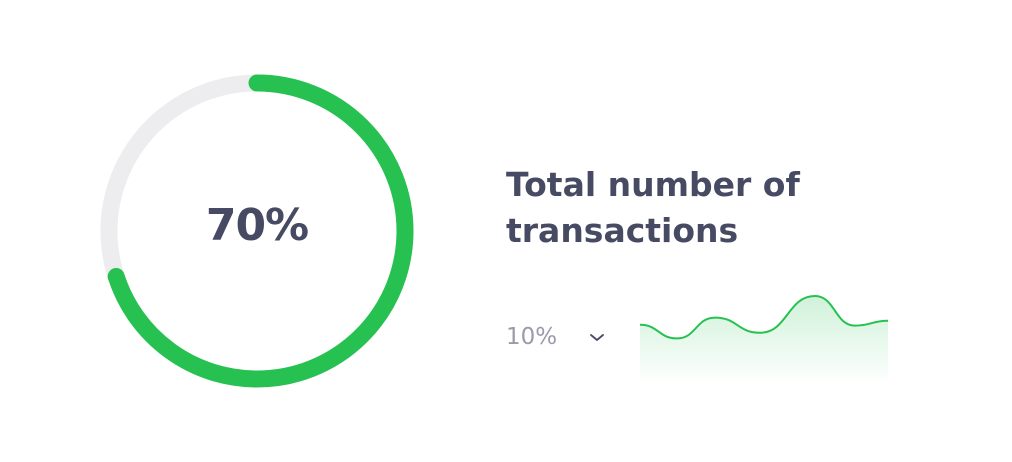 The image size is (1012, 462). Describe the element at coordinates (653, 207) in the screenshot. I see `widget-title: Total number of transactions` at that location.